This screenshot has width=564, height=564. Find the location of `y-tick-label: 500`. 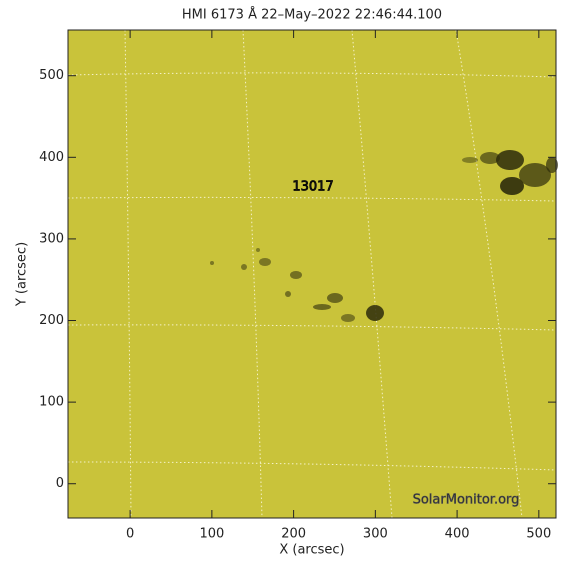

y-tick-label: 500 is located at coordinates (51, 75).